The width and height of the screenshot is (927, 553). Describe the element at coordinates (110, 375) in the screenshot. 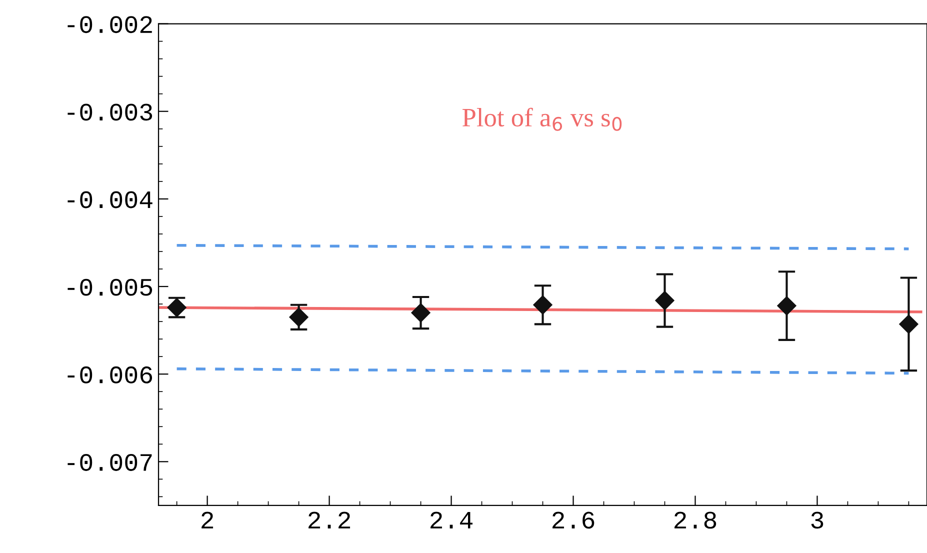

I see `y-tick-label: -0.006` at that location.